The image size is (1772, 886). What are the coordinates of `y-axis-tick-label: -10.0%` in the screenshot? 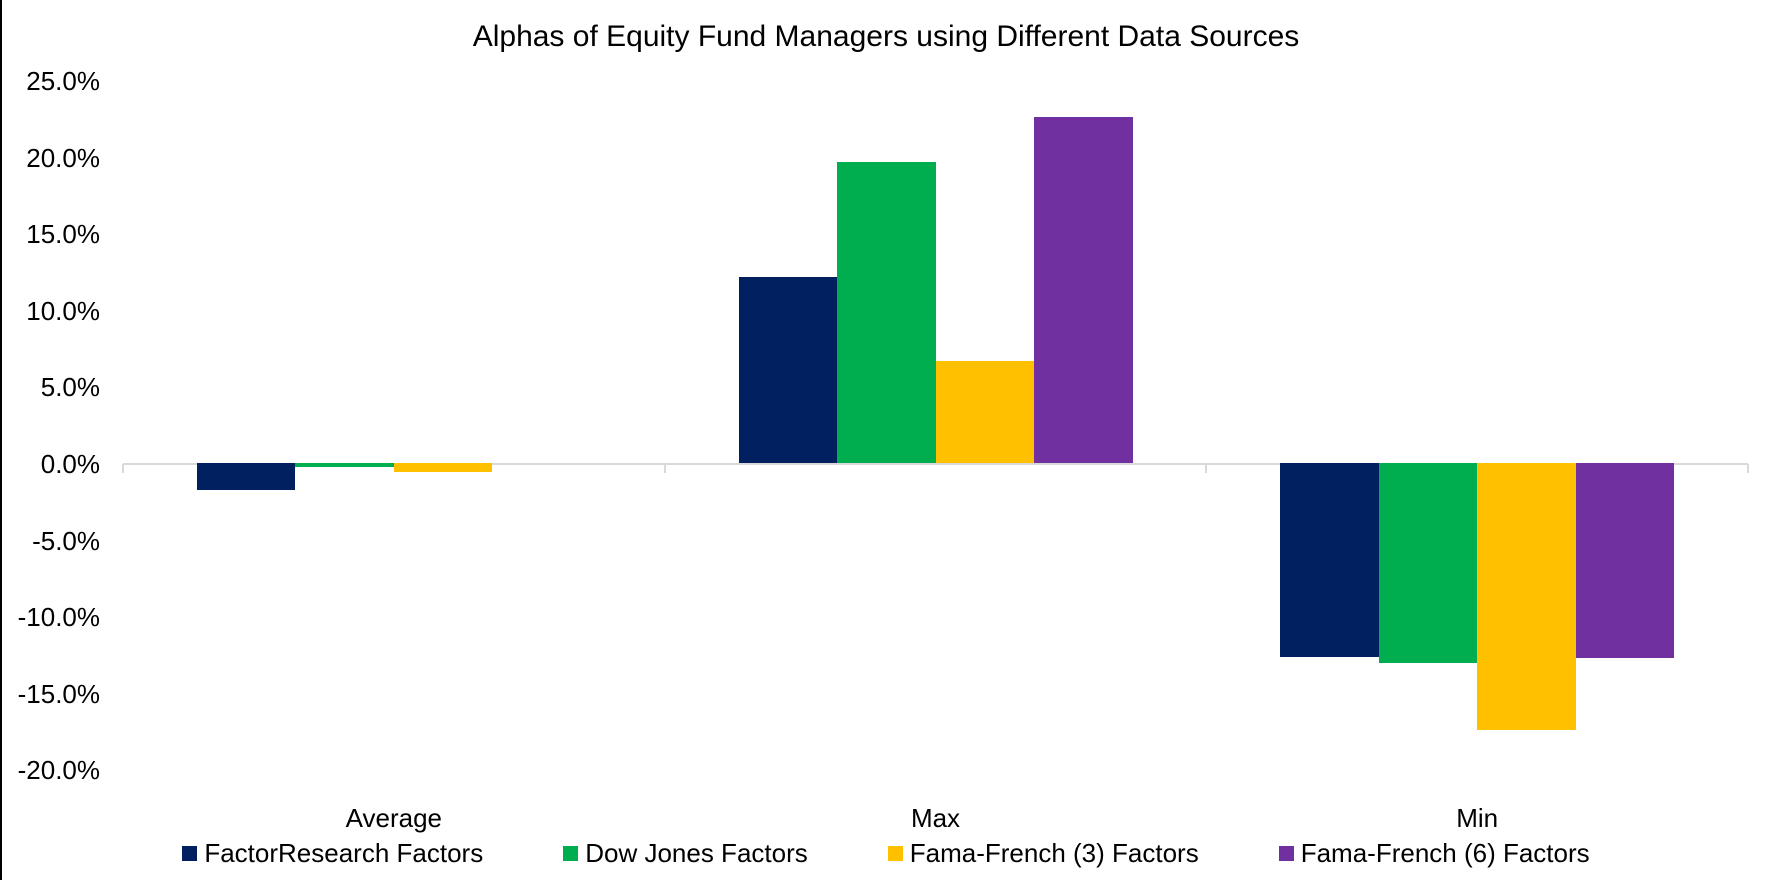 It's located at (58, 617).